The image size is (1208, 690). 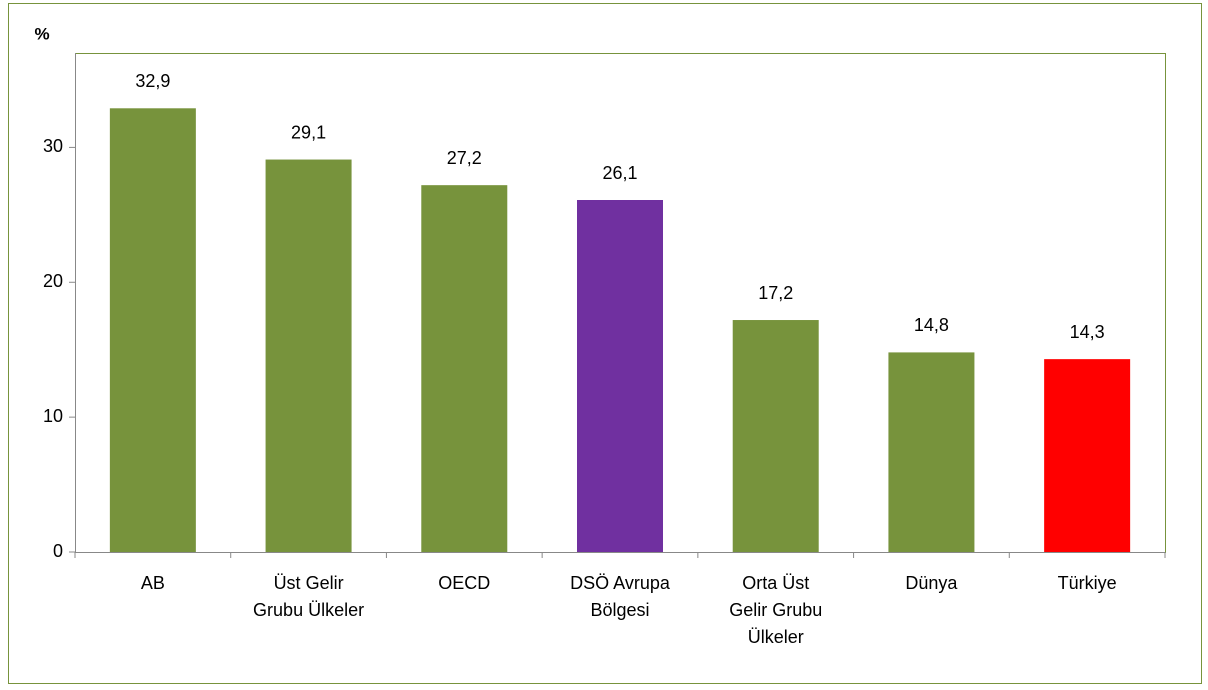 I want to click on x-tick-label: OECD, so click(x=464, y=583).